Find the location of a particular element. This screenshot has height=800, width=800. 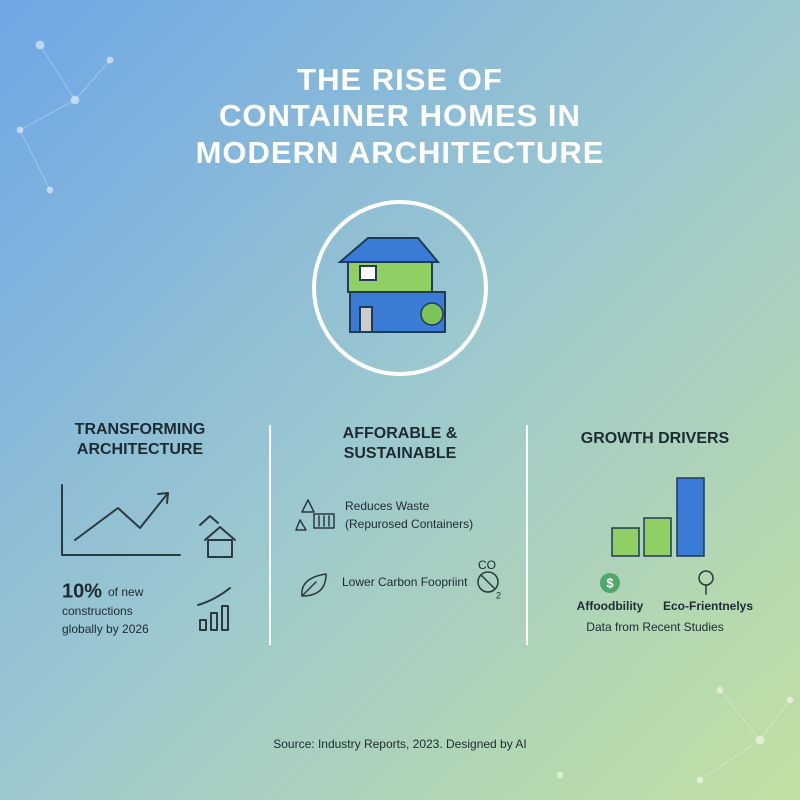

stat: 10% is located at coordinates (82, 591).